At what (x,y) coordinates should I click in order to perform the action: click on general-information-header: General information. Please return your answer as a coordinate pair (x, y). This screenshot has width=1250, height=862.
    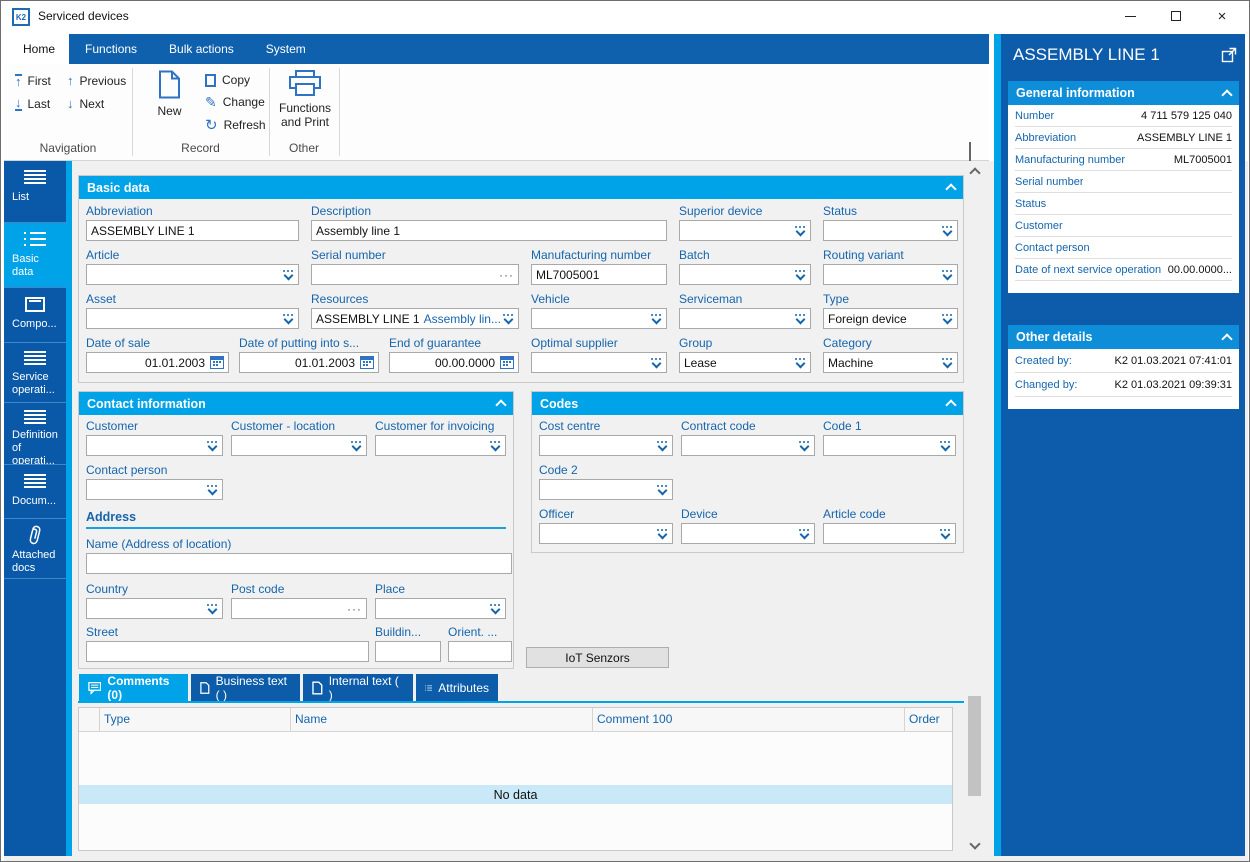
    Looking at the image, I should click on (1123, 93).